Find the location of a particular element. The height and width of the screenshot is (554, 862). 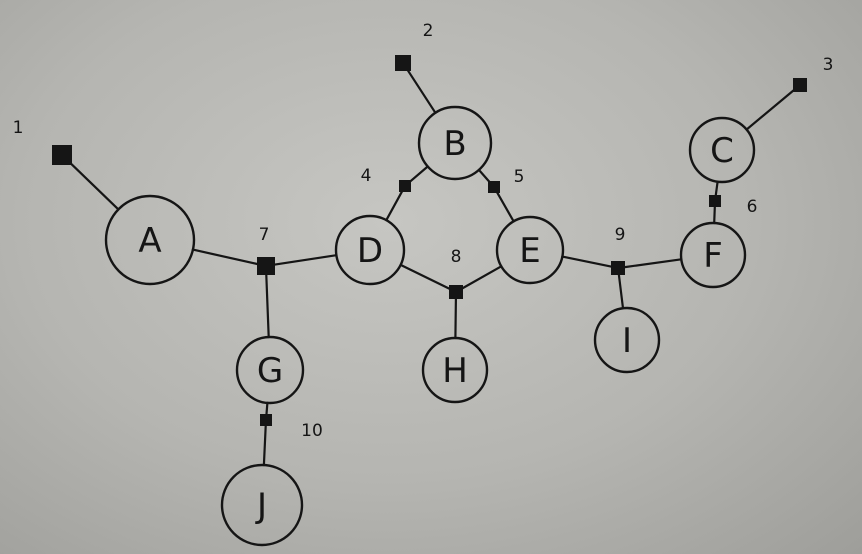

junction-label: 6 is located at coordinates (752, 207).